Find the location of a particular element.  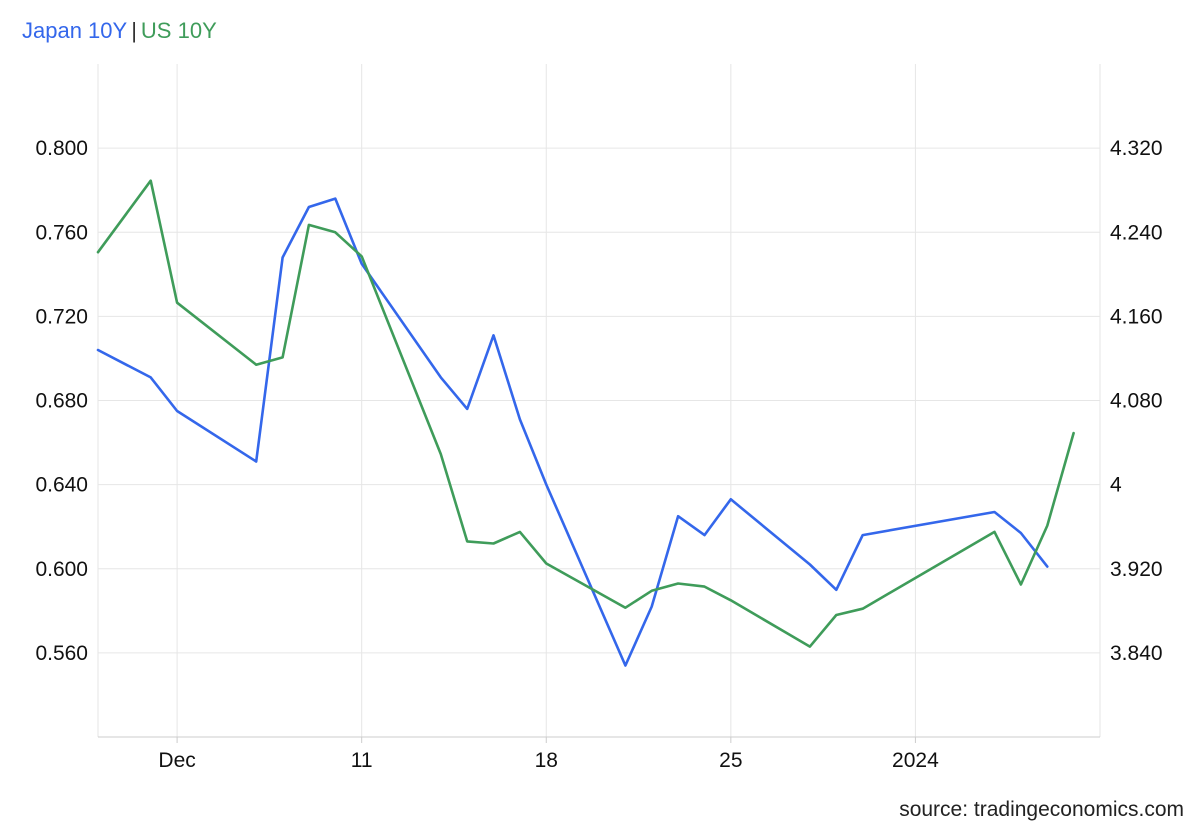

x-axis-tick: 18 is located at coordinates (546, 760).